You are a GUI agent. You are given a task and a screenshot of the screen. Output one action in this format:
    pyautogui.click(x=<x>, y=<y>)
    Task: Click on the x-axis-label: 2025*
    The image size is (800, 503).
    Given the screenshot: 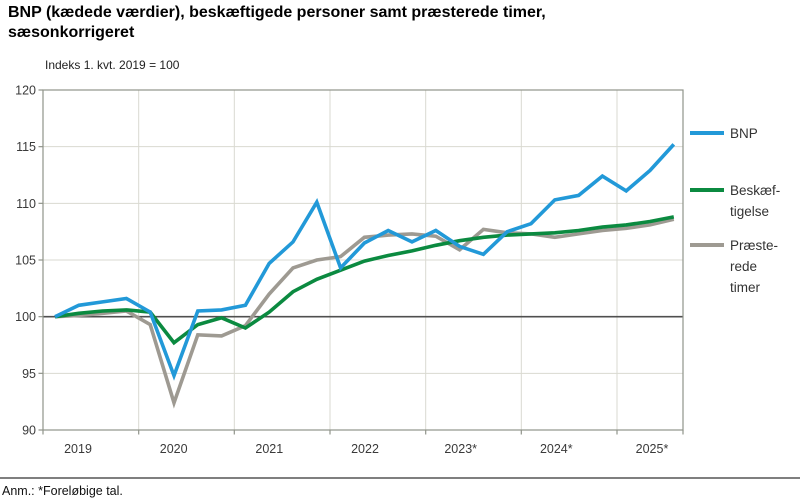 What is the action you would take?
    pyautogui.click(x=652, y=449)
    